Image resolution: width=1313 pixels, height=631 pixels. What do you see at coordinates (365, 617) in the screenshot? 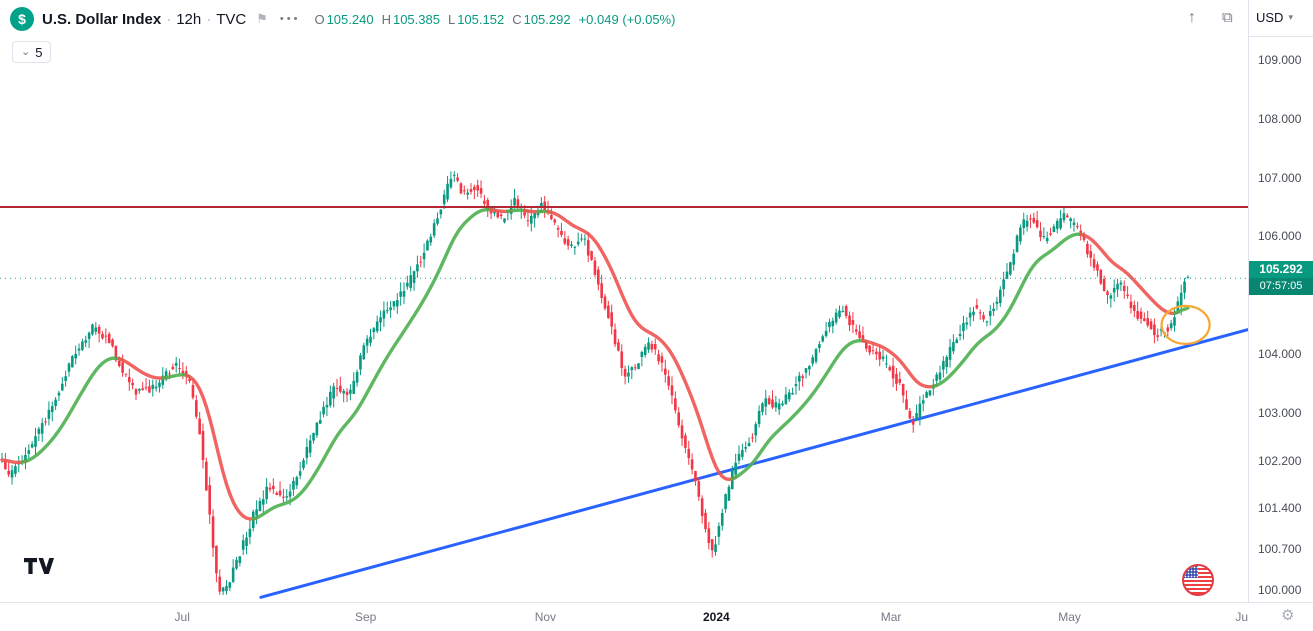
I see `time-axis-label: Sep` at bounding box center [365, 617].